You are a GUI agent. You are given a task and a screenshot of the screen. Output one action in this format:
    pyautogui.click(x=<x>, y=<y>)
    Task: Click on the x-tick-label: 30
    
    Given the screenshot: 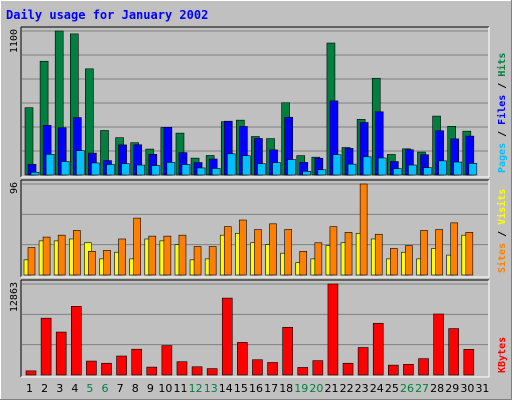 What is the action you would take?
    pyautogui.click(x=467, y=388)
    